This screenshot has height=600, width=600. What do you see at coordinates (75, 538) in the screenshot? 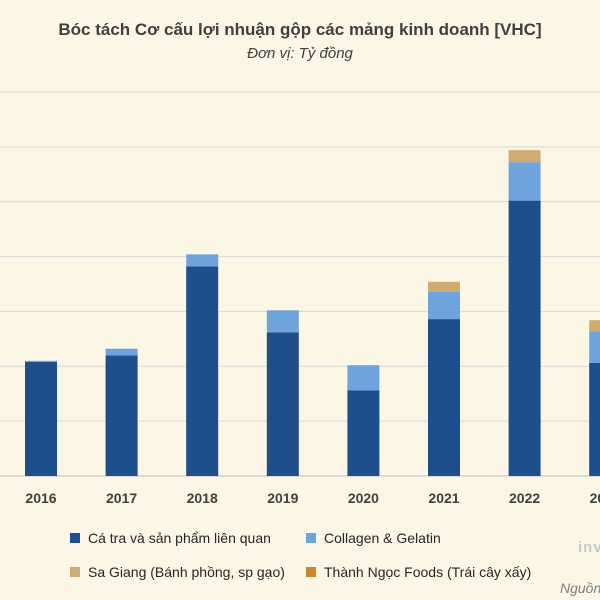
I see `legend-swatch-ca-tra` at bounding box center [75, 538].